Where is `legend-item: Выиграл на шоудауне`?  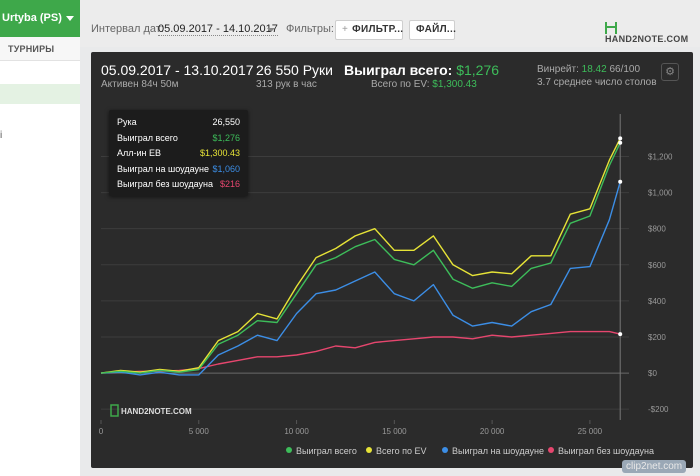 legend-item: Выиграл на шоудауне is located at coordinates (493, 451).